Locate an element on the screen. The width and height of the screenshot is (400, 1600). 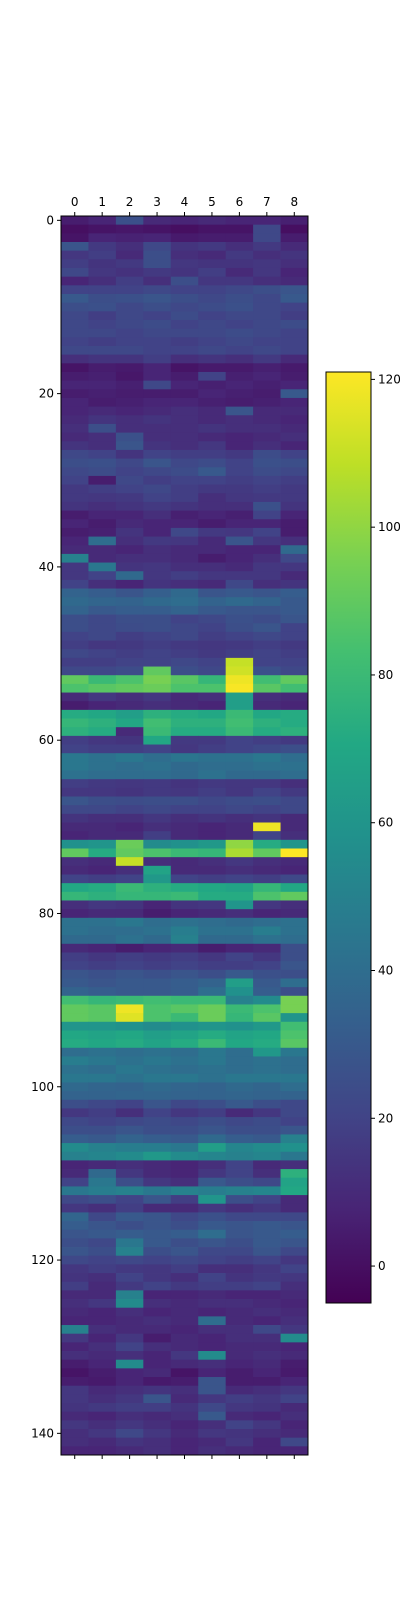
x-tick-label: 5 is located at coordinates (212, 202).